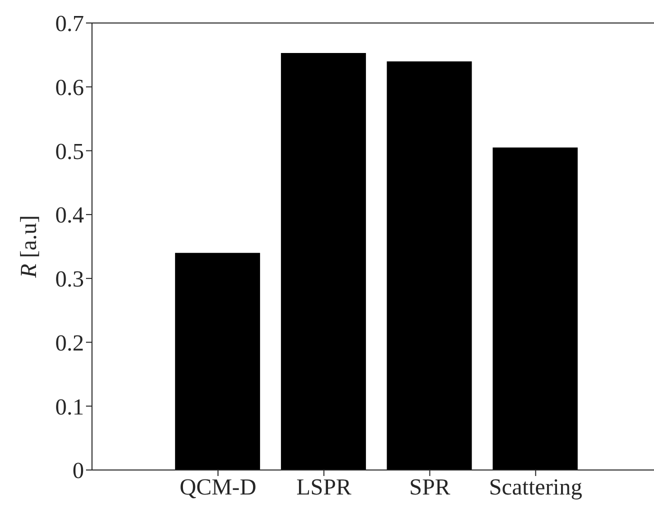 This screenshot has width=654, height=513. Describe the element at coordinates (69, 279) in the screenshot. I see `y-tick-label: 0.3` at that location.